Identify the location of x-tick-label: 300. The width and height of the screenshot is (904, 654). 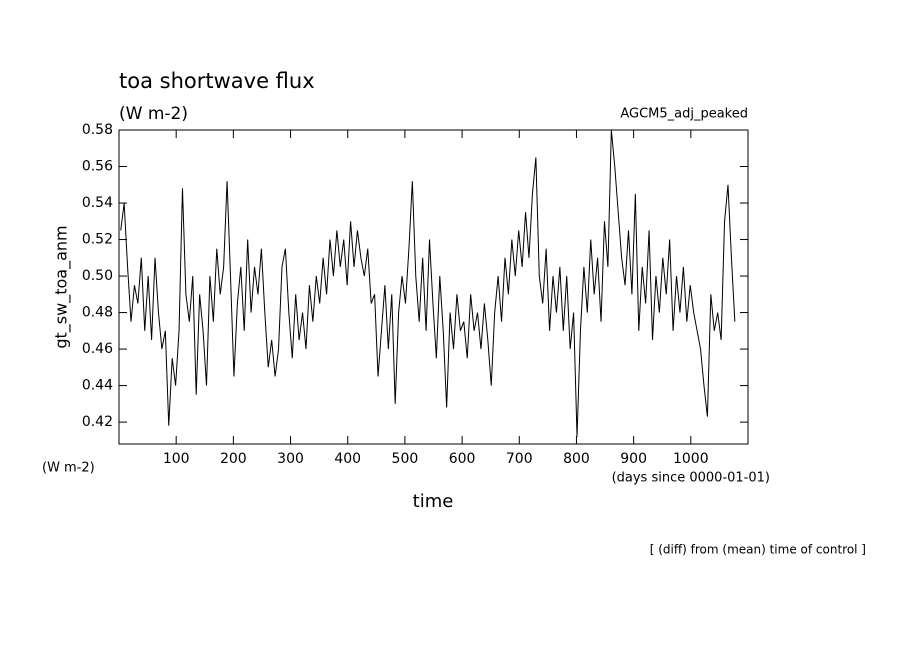
(290, 459).